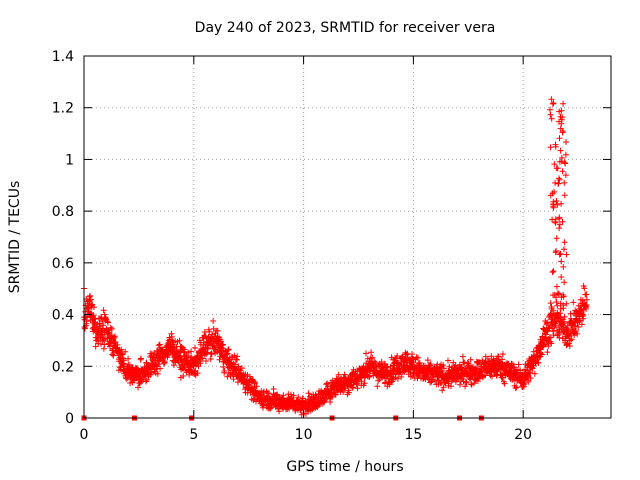 The image size is (640, 480). I want to click on x-axis-label: GPS time / hours, so click(344, 467).